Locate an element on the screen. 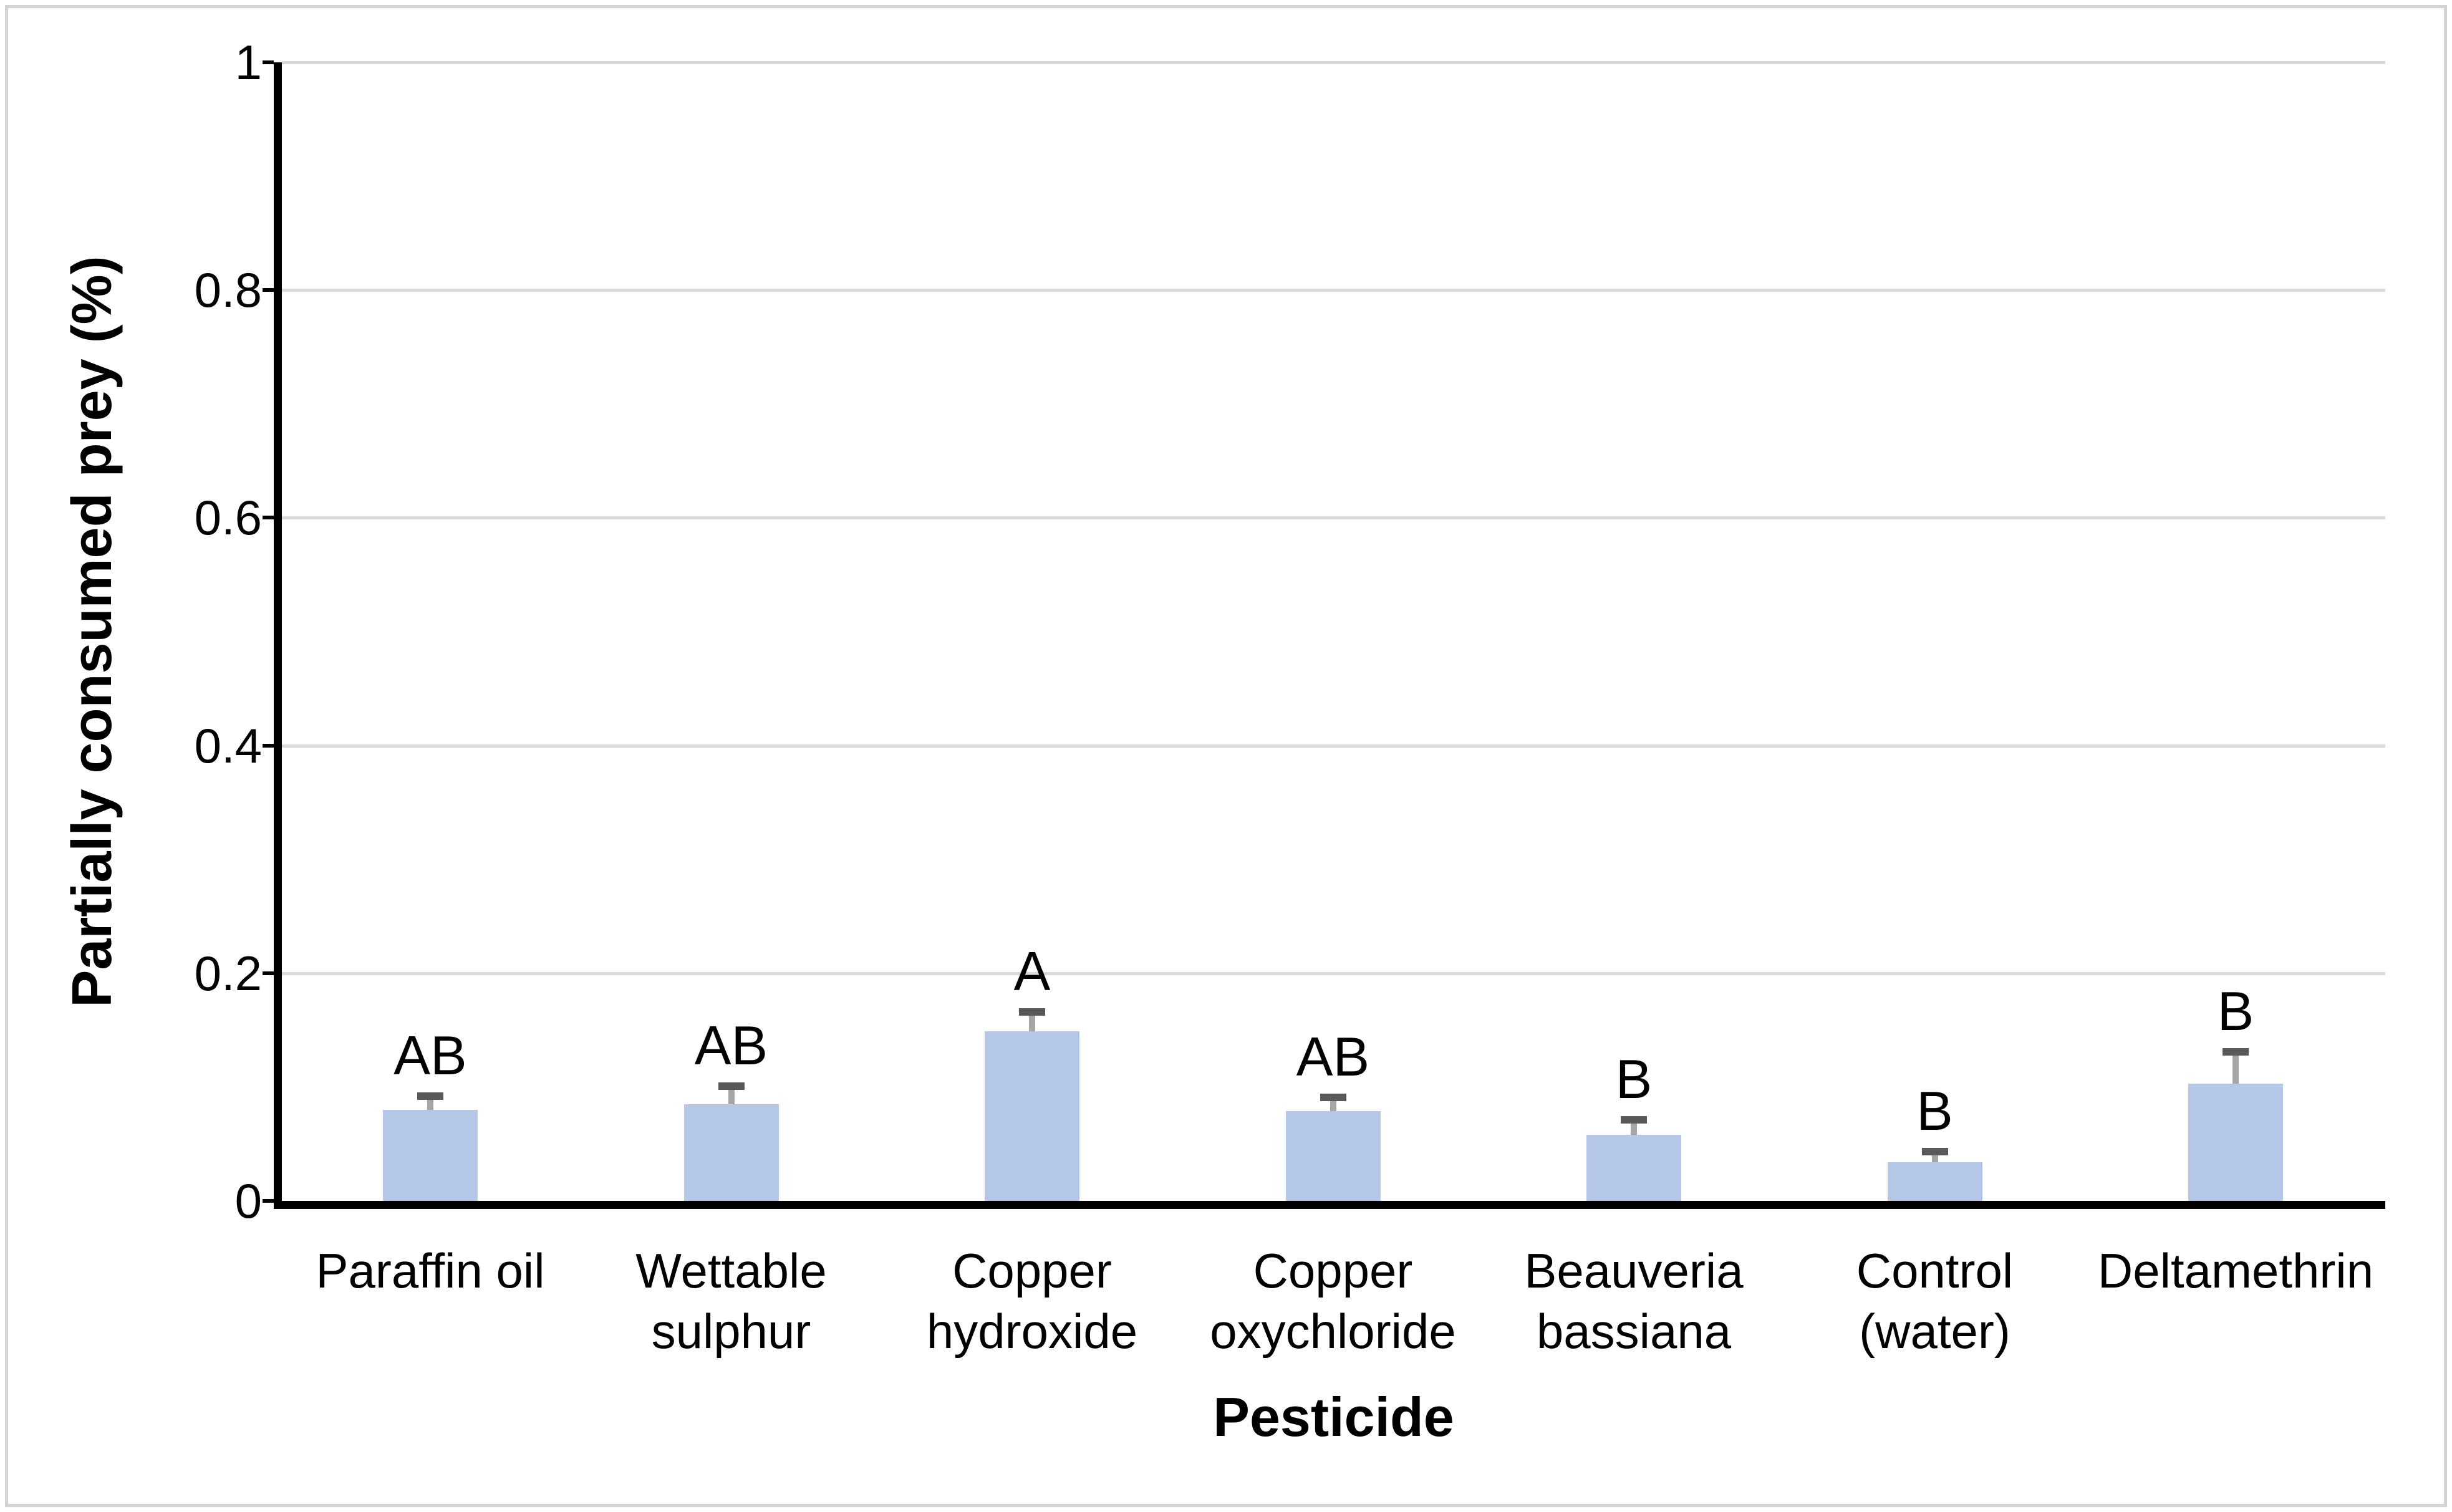 This screenshot has height=1512, width=2452. x-axis-line is located at coordinates (1329, 1205).